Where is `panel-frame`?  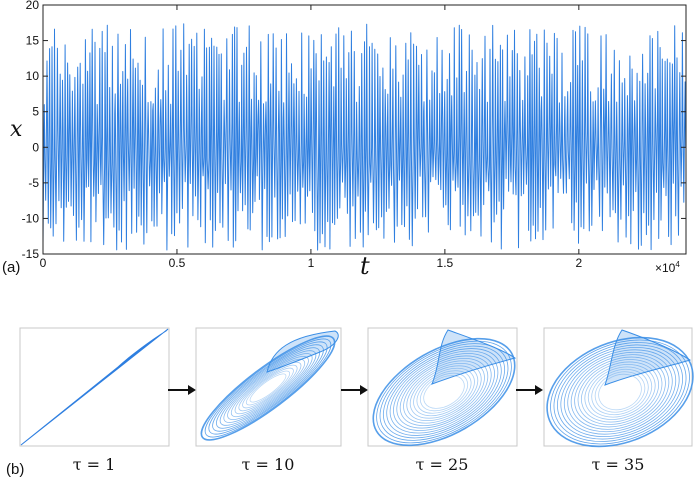
panel-frame is located at coordinates (268, 387).